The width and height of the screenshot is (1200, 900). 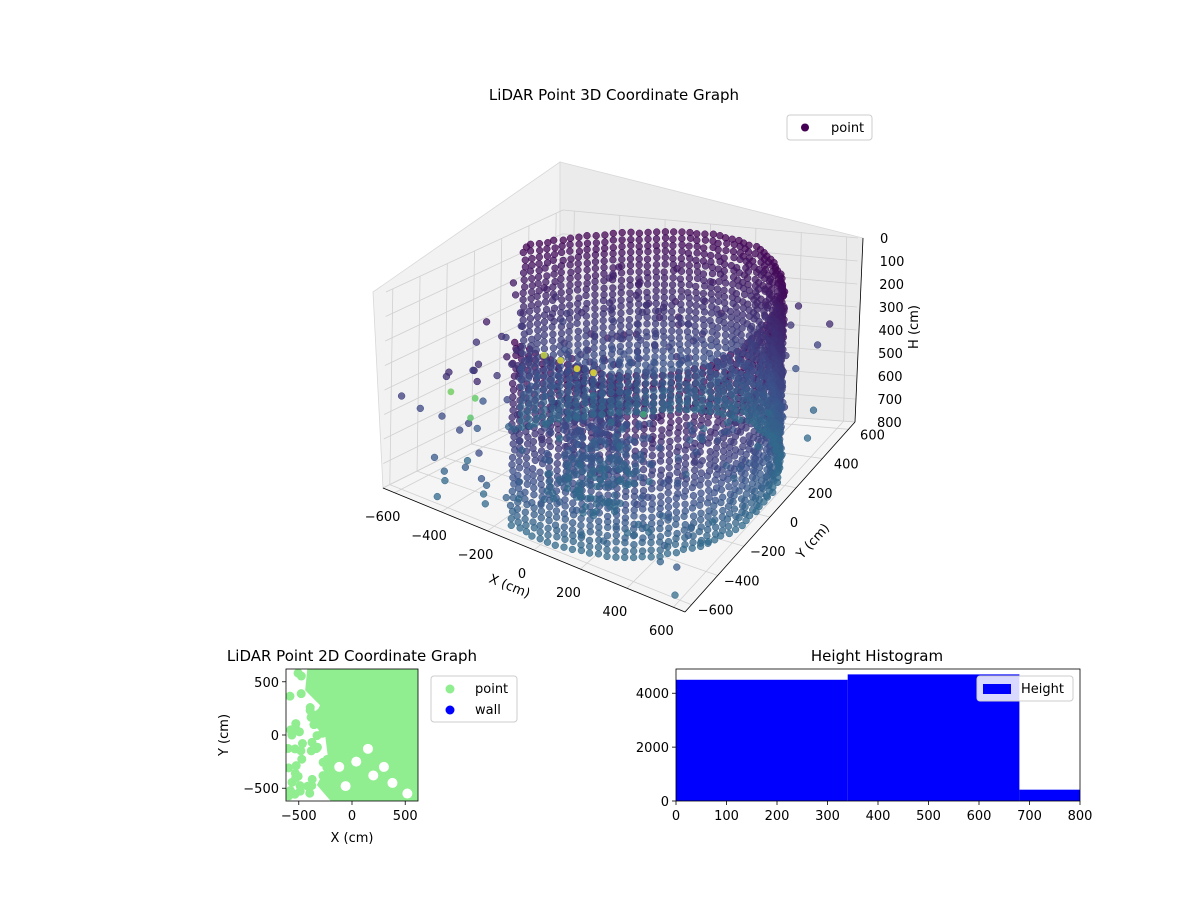 What do you see at coordinates (889, 400) in the screenshot?
I see `z-tick-label-3d: 700` at bounding box center [889, 400].